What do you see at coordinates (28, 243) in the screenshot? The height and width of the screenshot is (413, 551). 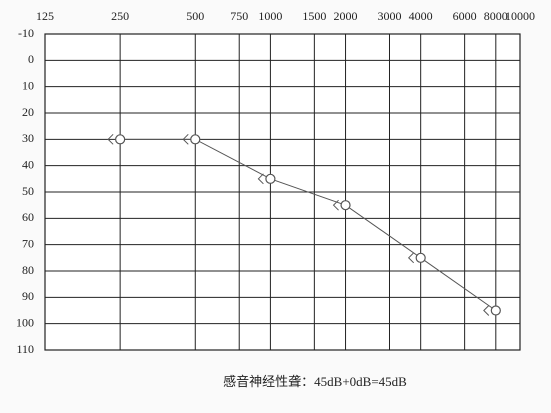 I see `y-tick-label: 70` at bounding box center [28, 243].